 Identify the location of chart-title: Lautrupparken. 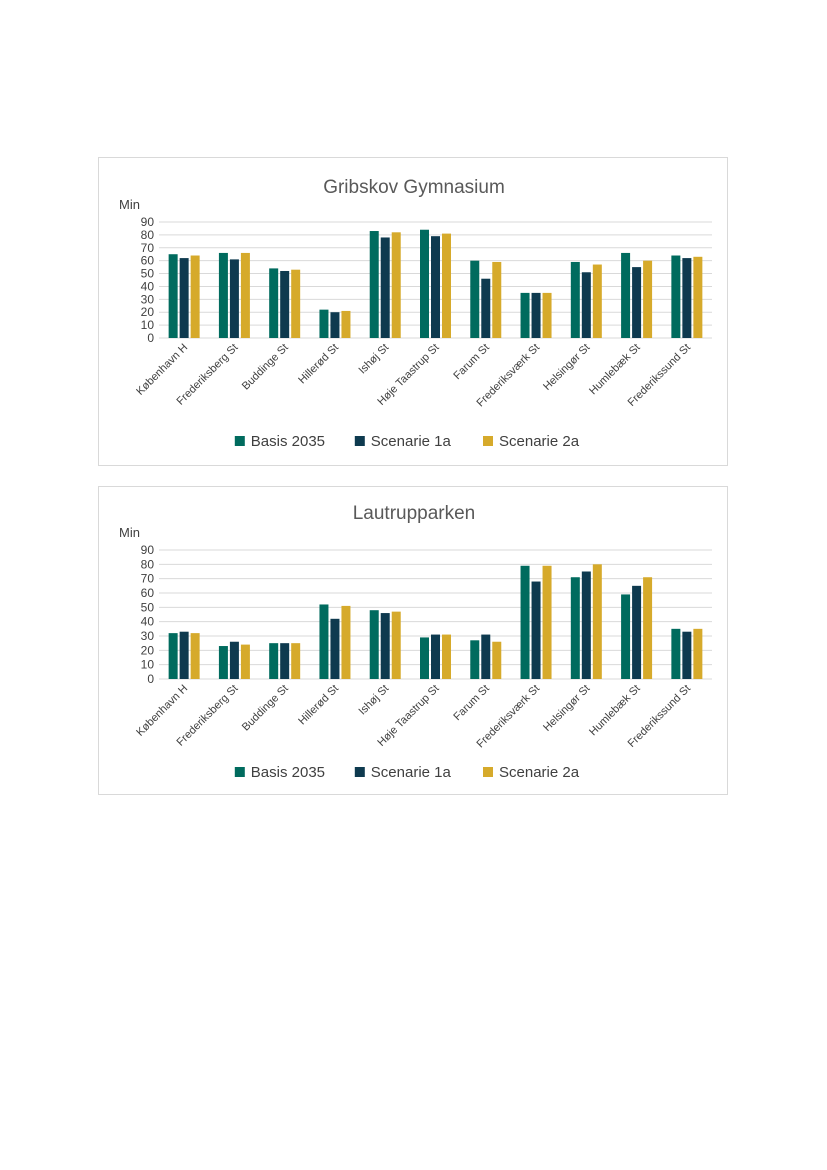
(414, 513).